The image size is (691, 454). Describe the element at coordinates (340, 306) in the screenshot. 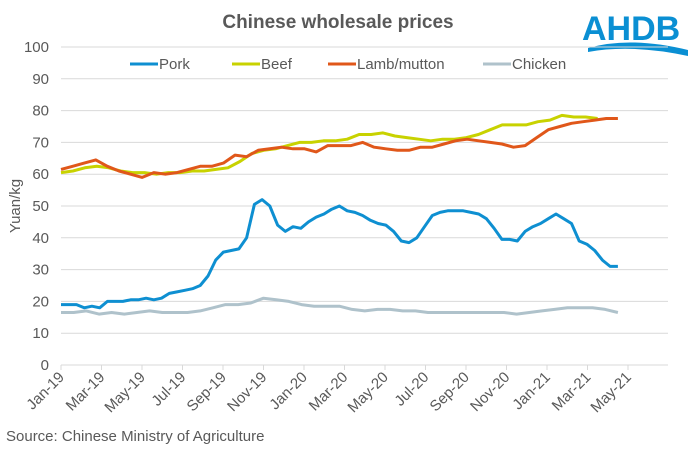

I see `series-line-chicken` at that location.